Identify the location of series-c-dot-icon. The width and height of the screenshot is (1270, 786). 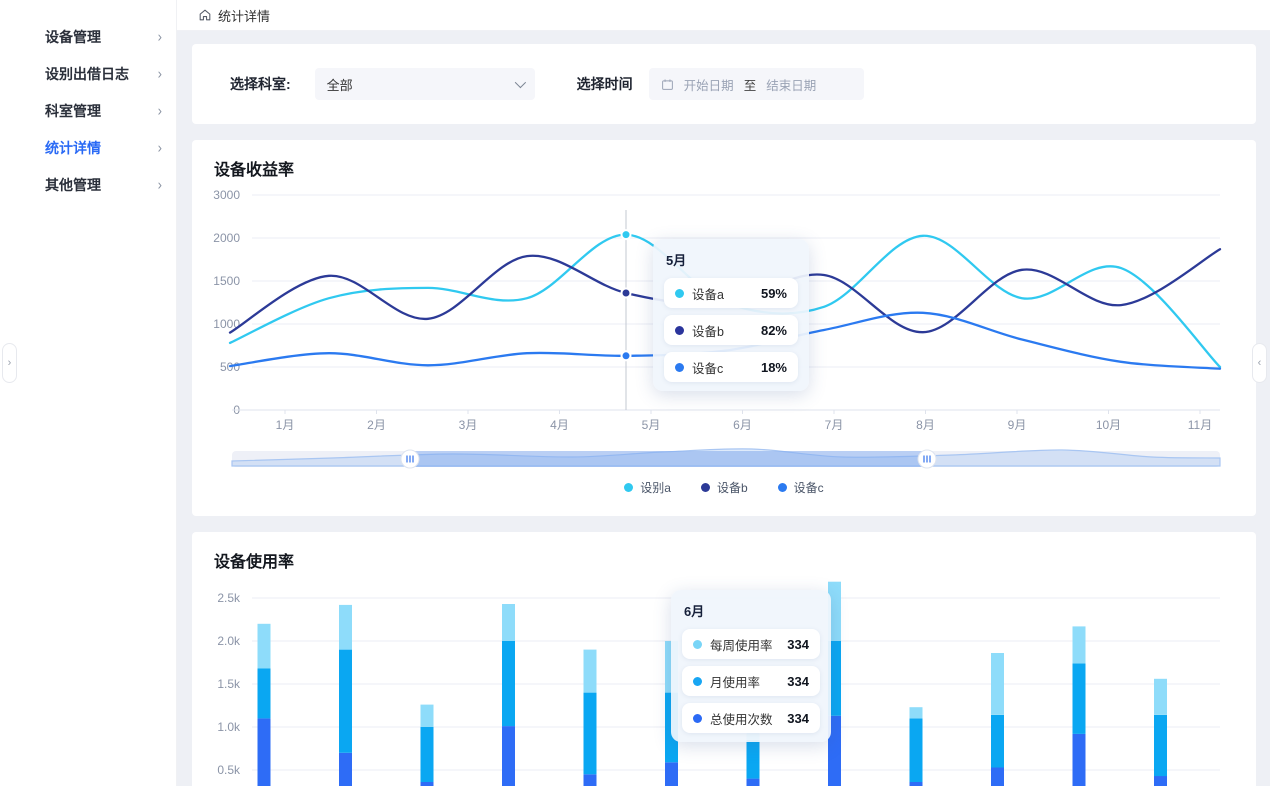
(679, 367).